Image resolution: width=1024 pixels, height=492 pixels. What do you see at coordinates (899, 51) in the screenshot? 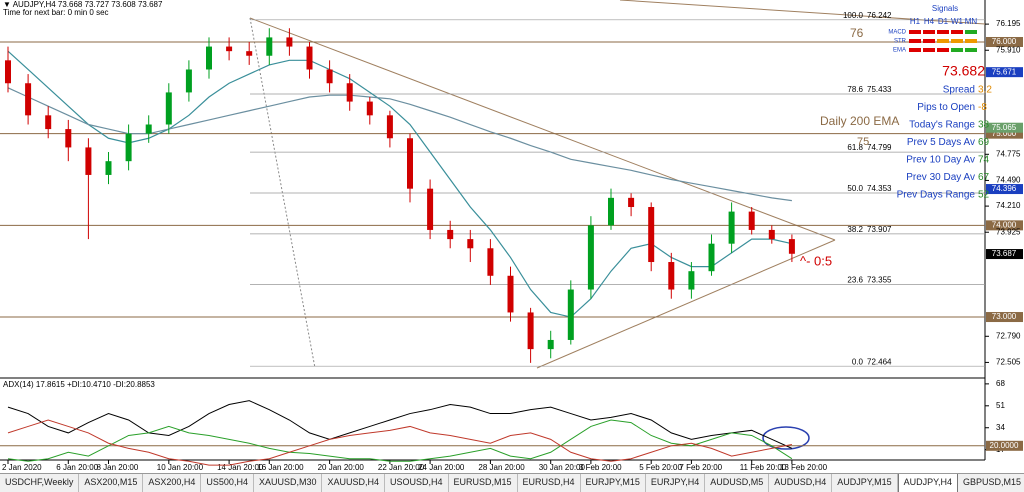
I see `signal-row: EMA` at bounding box center [899, 51].